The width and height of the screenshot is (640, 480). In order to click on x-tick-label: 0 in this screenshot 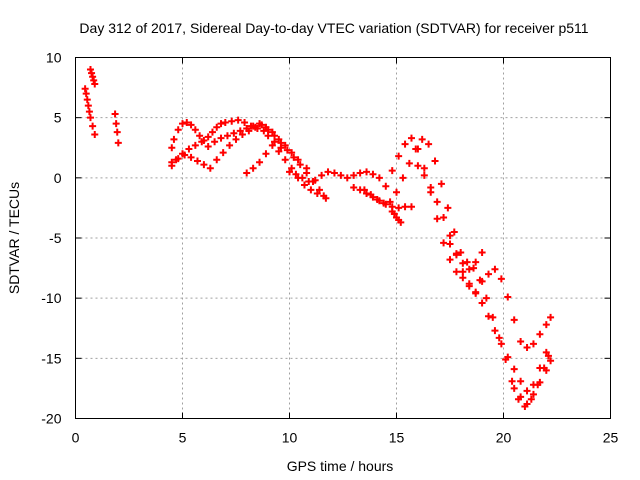, I will do `click(76, 438)`.